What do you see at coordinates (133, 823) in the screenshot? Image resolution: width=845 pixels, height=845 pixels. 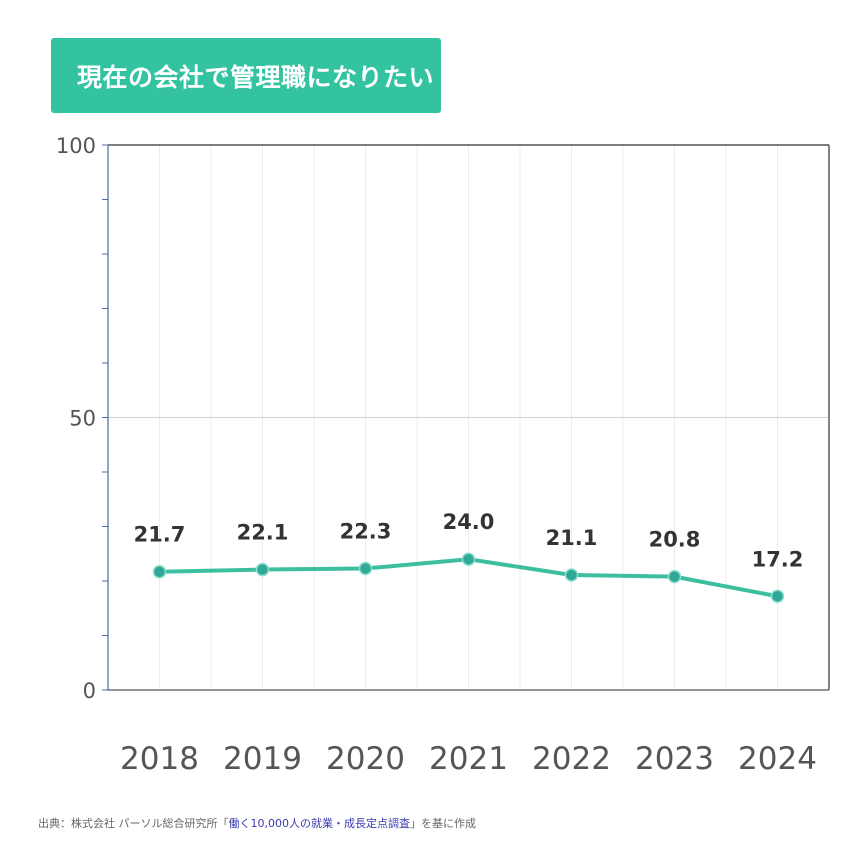 I see `source-prefix: 出典：株式会社 パーソル総合研究所「` at bounding box center [133, 823].